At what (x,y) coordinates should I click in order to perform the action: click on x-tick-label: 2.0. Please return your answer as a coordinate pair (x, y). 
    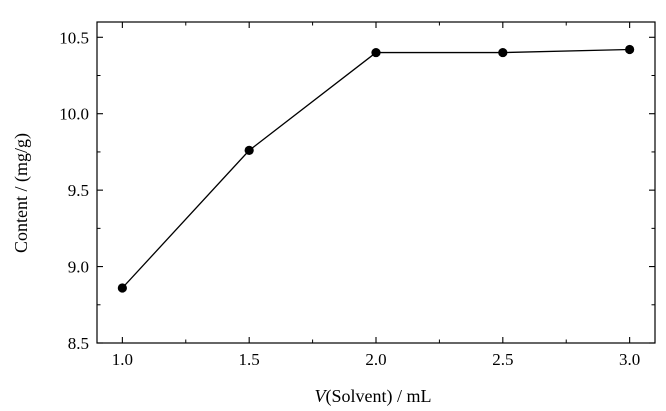
    Looking at the image, I should click on (375, 359).